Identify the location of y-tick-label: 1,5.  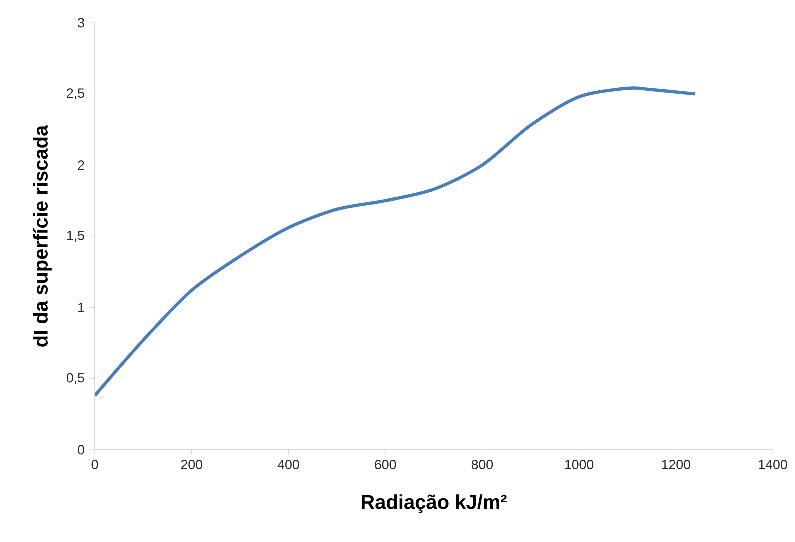
(75, 236).